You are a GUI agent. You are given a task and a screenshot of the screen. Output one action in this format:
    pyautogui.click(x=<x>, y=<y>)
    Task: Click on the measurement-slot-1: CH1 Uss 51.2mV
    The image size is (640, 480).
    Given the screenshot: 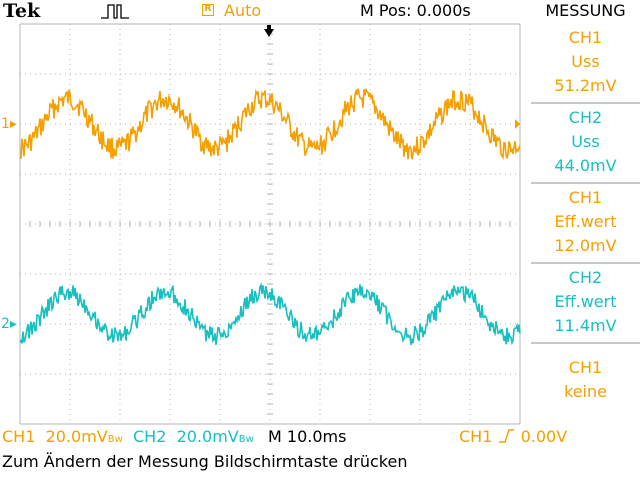 What is the action you would take?
    pyautogui.click(x=585, y=65)
    